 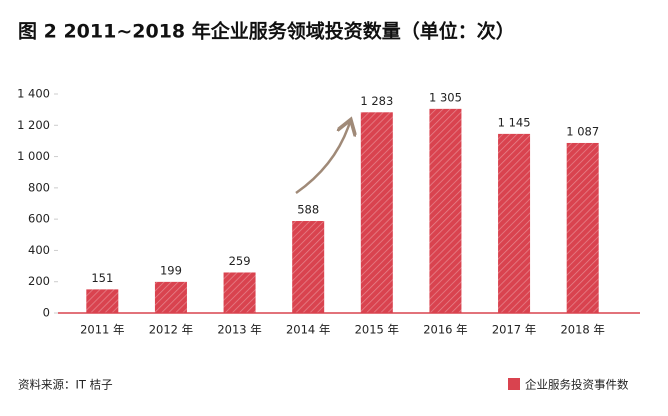 I want to click on y-tick-label: 1 200, so click(x=33, y=125).